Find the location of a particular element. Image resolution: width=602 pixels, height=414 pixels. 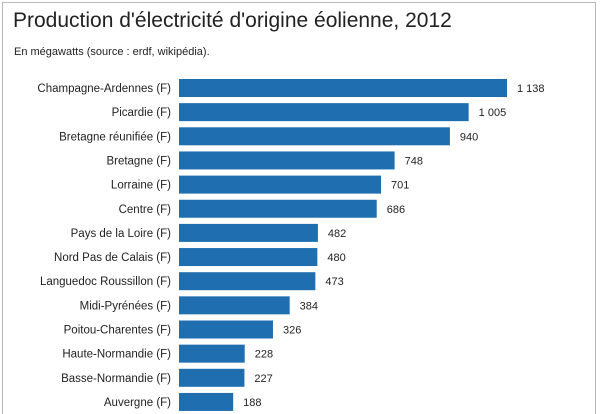

category-label: Midi-Pyrénées (F) is located at coordinates (126, 306).